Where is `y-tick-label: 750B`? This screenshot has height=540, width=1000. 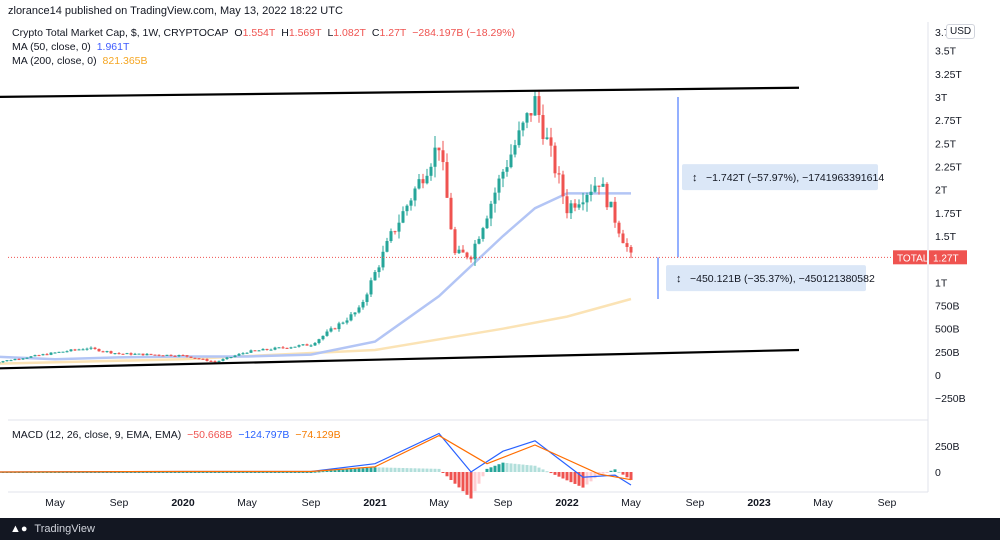
y-tick-label: 750B is located at coordinates (947, 307).